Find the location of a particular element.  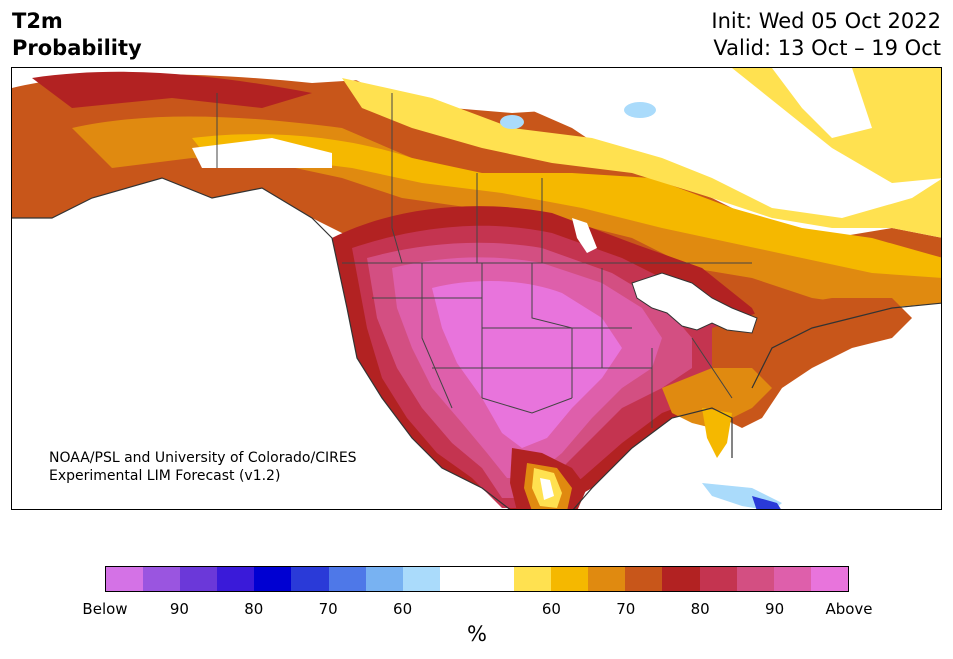

credit-line-2: Experimental LIM Forecast (v1.2) is located at coordinates (165, 476).